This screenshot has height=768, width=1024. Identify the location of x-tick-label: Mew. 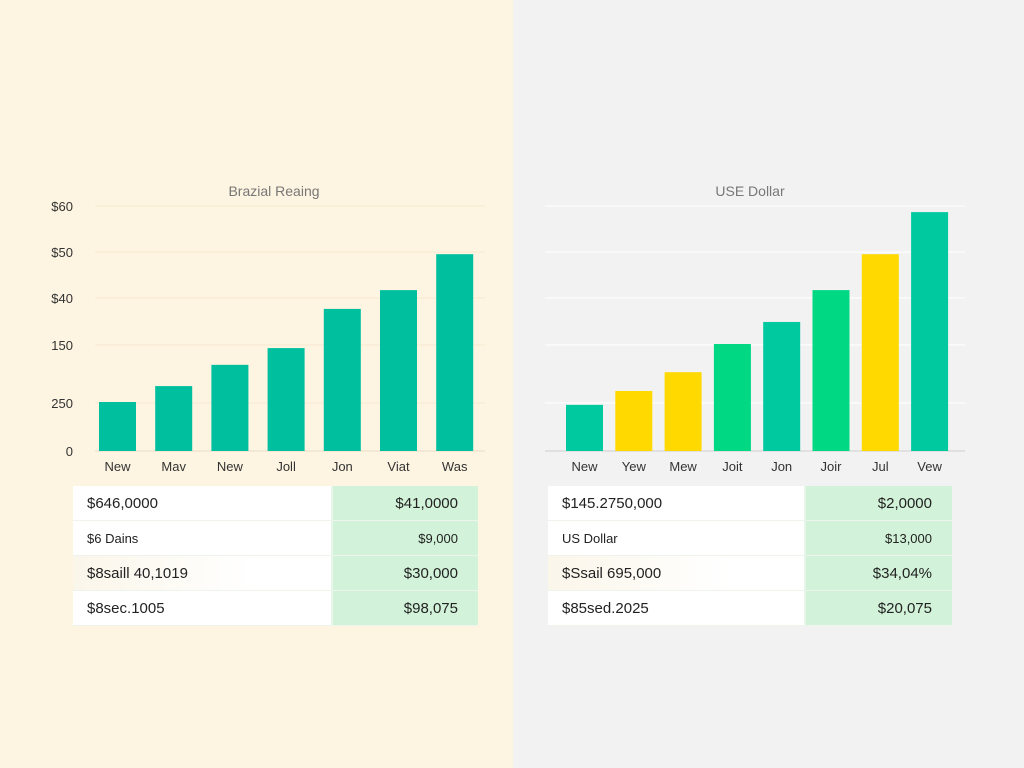
(683, 466).